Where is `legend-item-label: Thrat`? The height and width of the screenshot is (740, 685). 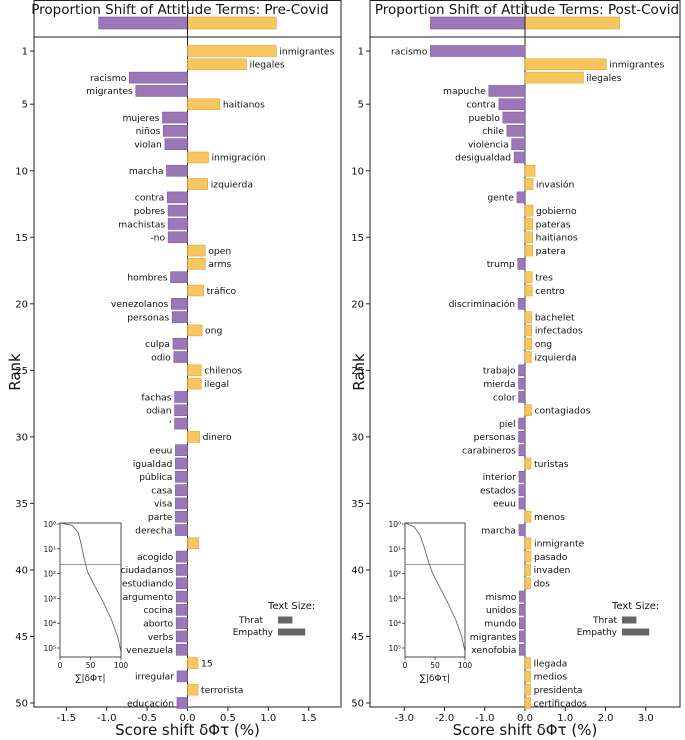
legend-item-label: Thrat is located at coordinates (250, 621).